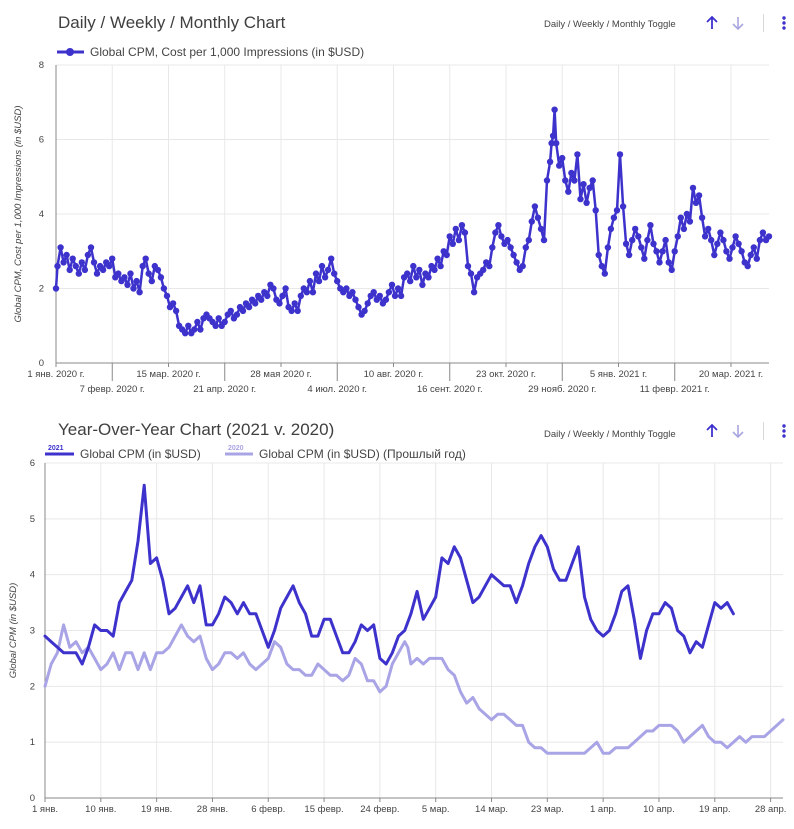  I want to click on legend-label: Global CPM (in $USD), so click(140, 454).